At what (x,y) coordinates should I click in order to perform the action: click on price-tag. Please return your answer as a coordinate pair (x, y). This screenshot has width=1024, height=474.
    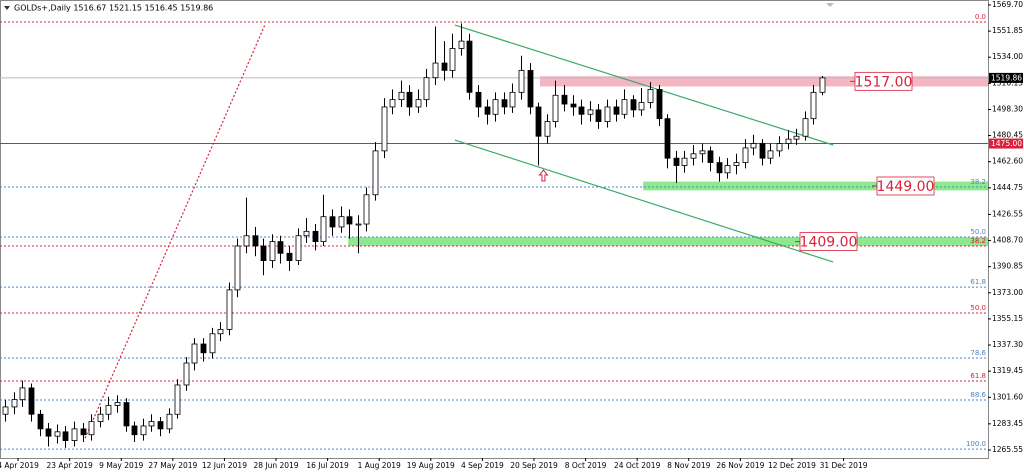
    Looking at the image, I should click on (1006, 77).